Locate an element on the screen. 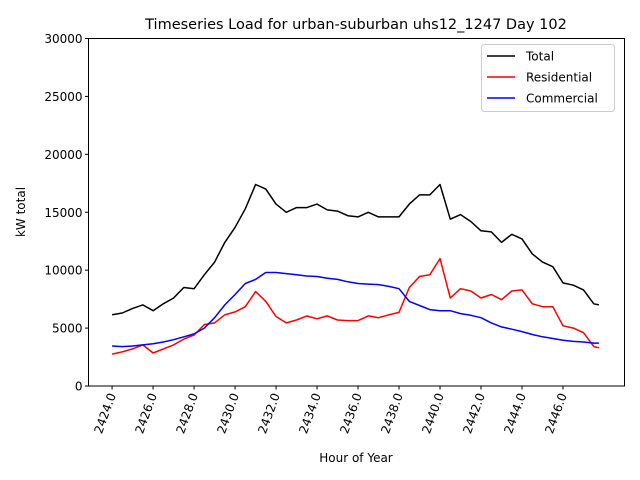 The width and height of the screenshot is (640, 480). y-axis: 0 5000 10000 15000 20000 25000 30000 is located at coordinates (66, 213).